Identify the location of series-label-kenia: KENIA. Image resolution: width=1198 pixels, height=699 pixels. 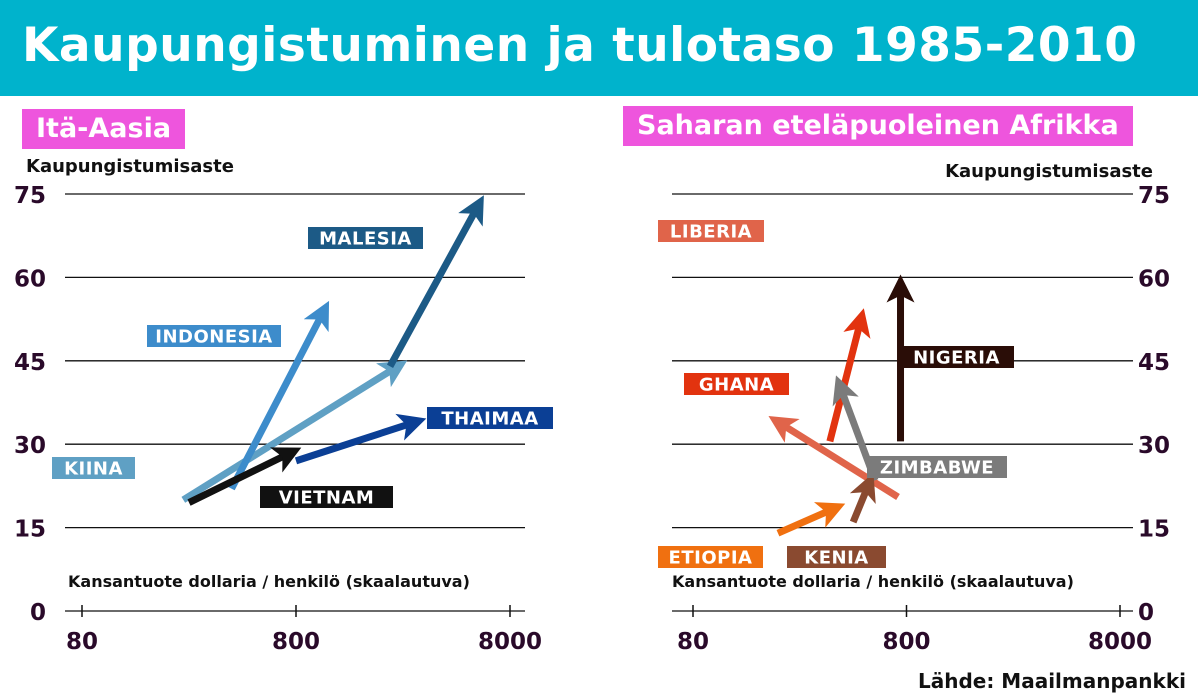
(836, 558).